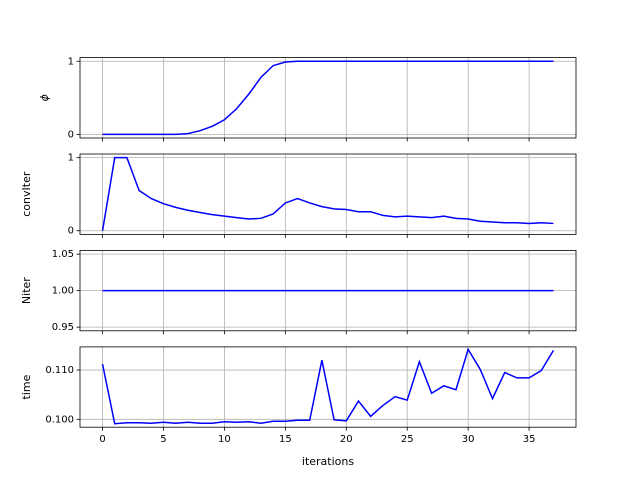 Image resolution: width=640 pixels, height=484 pixels. What do you see at coordinates (468, 439) in the screenshot?
I see `x-tick-label: 30` at bounding box center [468, 439].